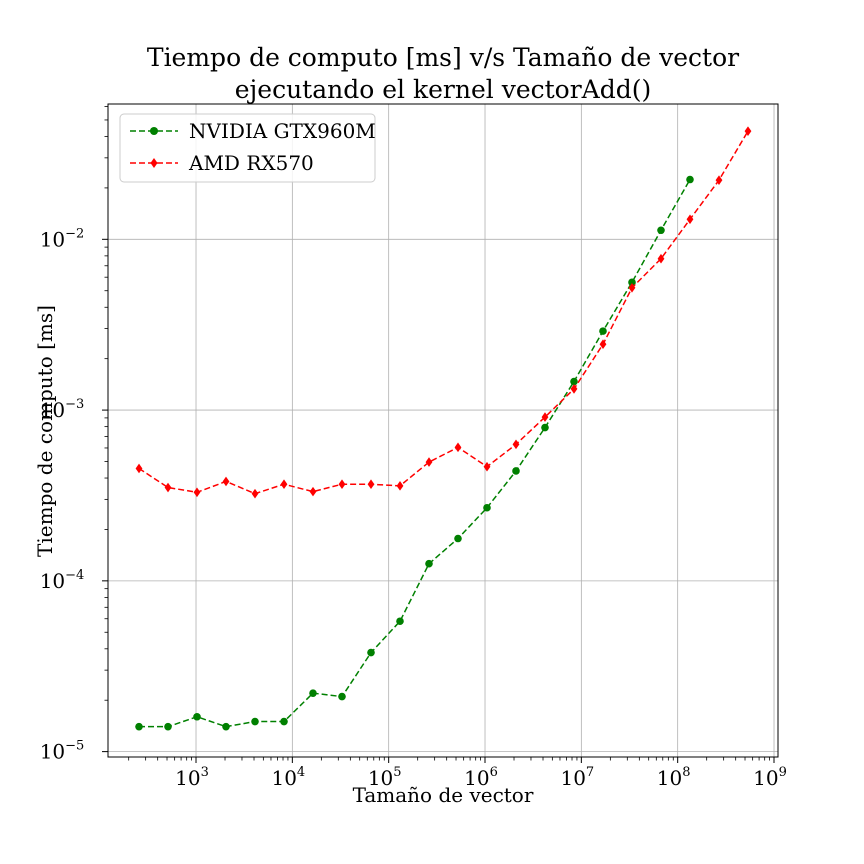 This screenshot has height=864, width=864. I want to click on x-tick-label: 105, so click(385, 777).